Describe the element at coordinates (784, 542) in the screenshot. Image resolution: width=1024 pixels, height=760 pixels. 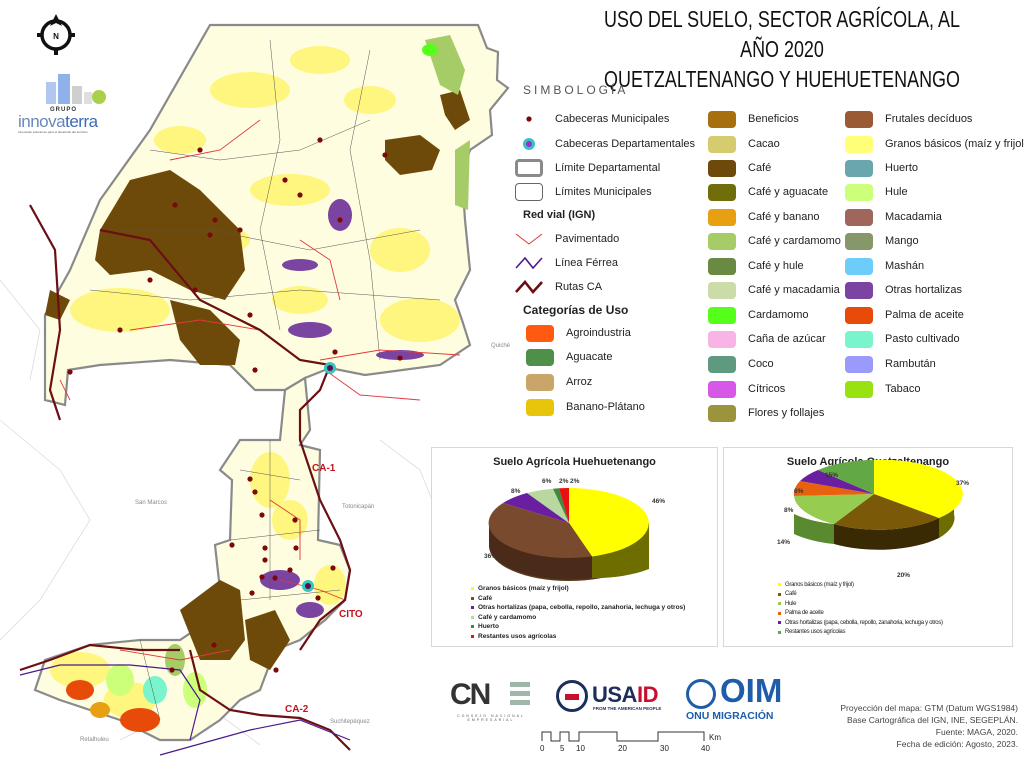
I see `pct-label: 14%` at that location.